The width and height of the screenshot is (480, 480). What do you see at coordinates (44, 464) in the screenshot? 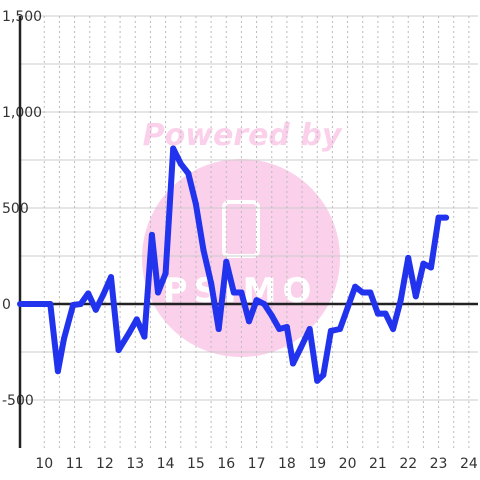
I see `x-tick-label: 10` at bounding box center [44, 464].